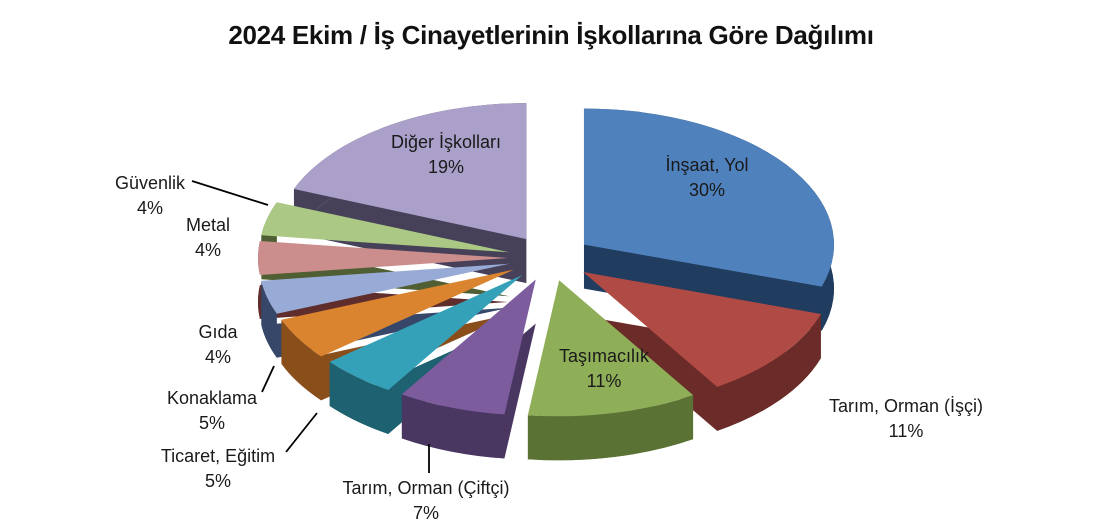 The height and width of the screenshot is (525, 1102). Describe the element at coordinates (268, 379) in the screenshot. I see `leader-line-konaklama` at that location.